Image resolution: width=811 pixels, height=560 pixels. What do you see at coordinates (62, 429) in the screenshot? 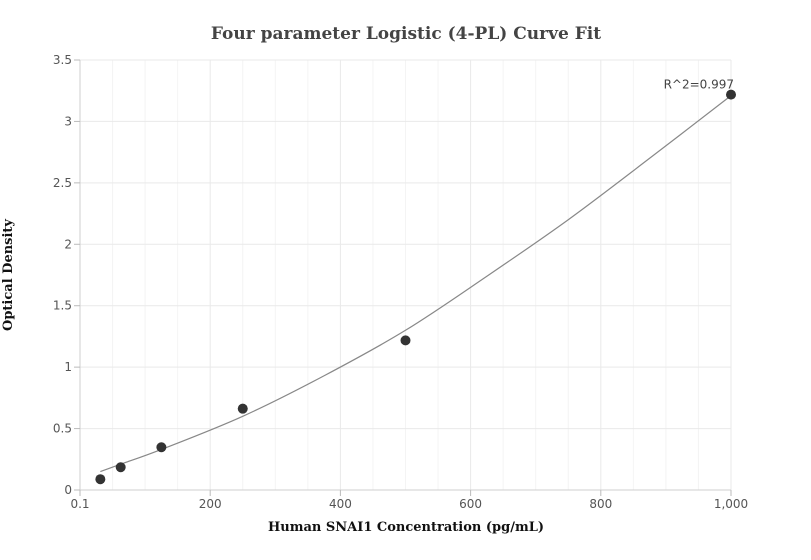
I see `y-tick-label: 0.5` at bounding box center [62, 429].